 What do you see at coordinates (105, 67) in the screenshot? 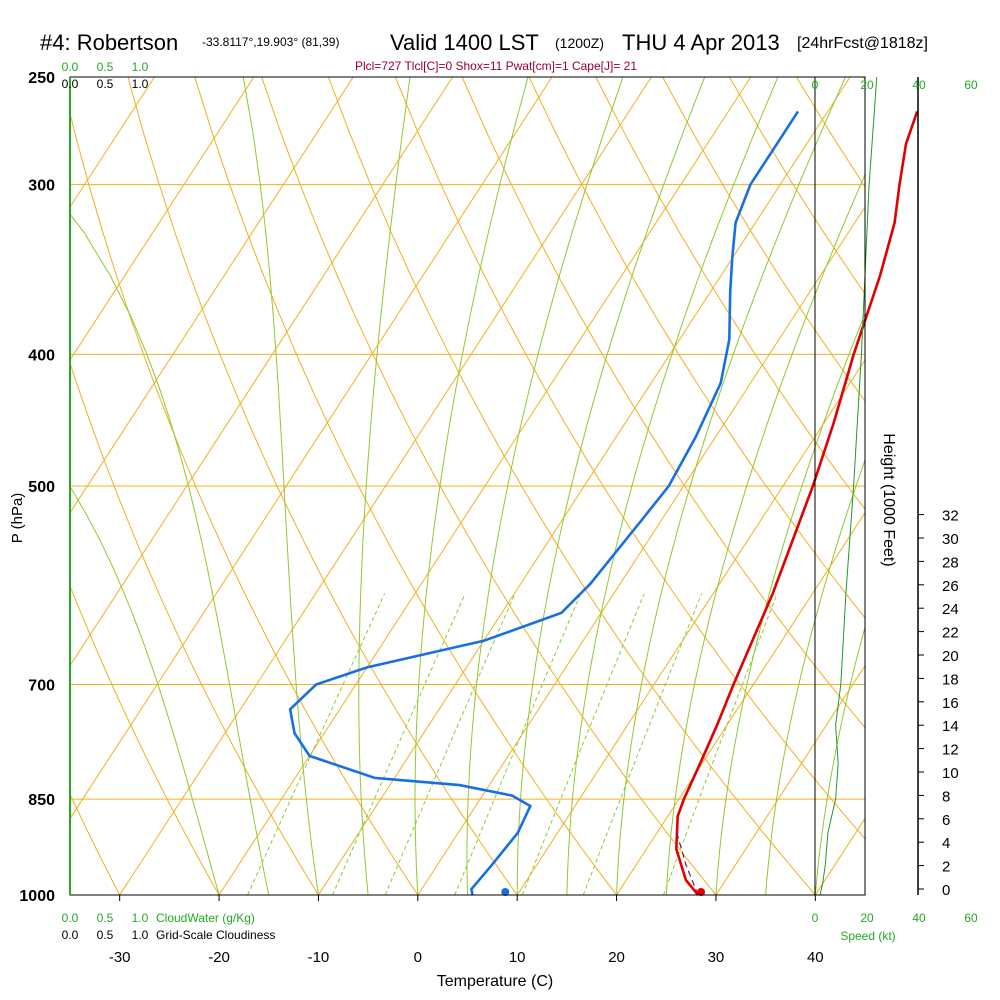
I see `cloud-scale-top-green: 0.5` at bounding box center [105, 67].